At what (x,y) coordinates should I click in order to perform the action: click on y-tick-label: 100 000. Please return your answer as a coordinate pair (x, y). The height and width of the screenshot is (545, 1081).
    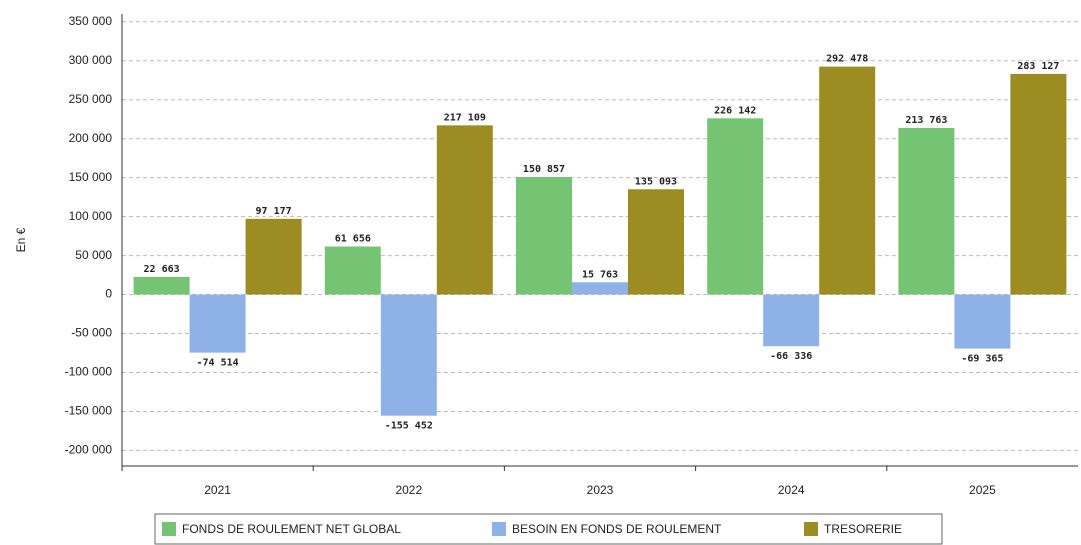
    Looking at the image, I should click on (91, 216).